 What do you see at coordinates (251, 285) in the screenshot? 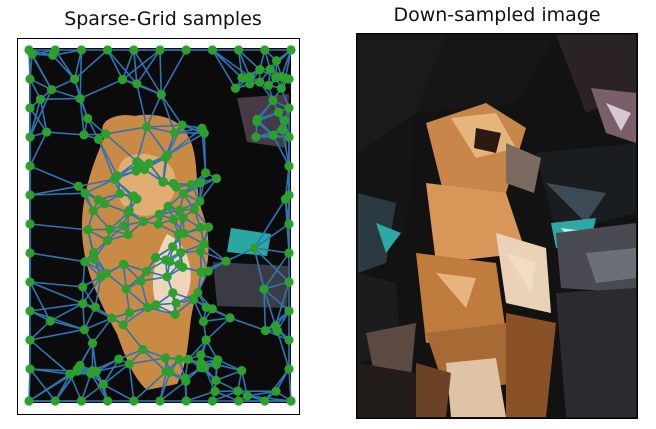
I see `basket-left` at bounding box center [251, 285].